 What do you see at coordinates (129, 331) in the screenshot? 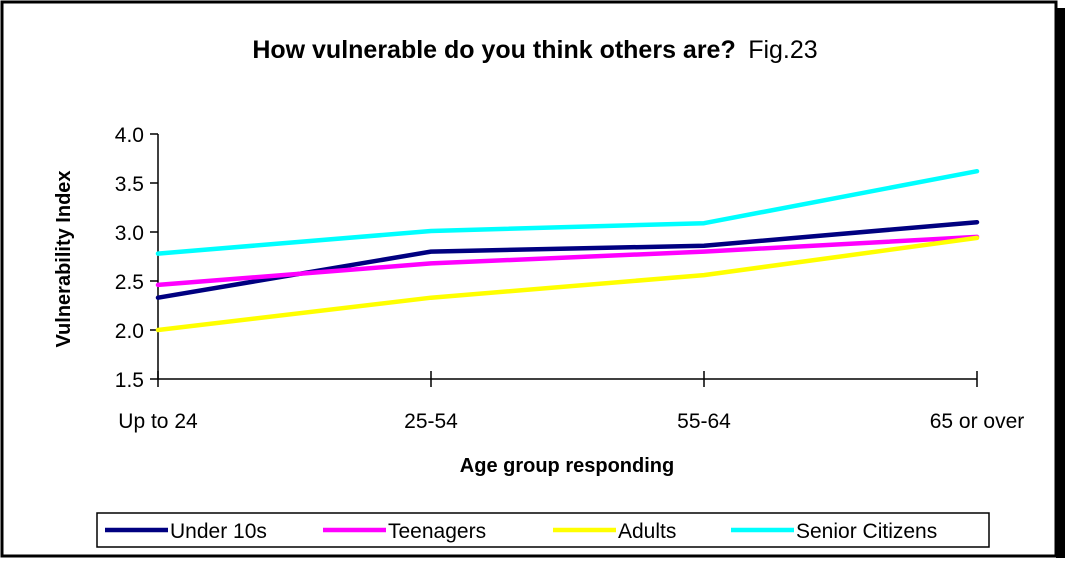
I see `y-tick-label: 2.0` at bounding box center [129, 331].